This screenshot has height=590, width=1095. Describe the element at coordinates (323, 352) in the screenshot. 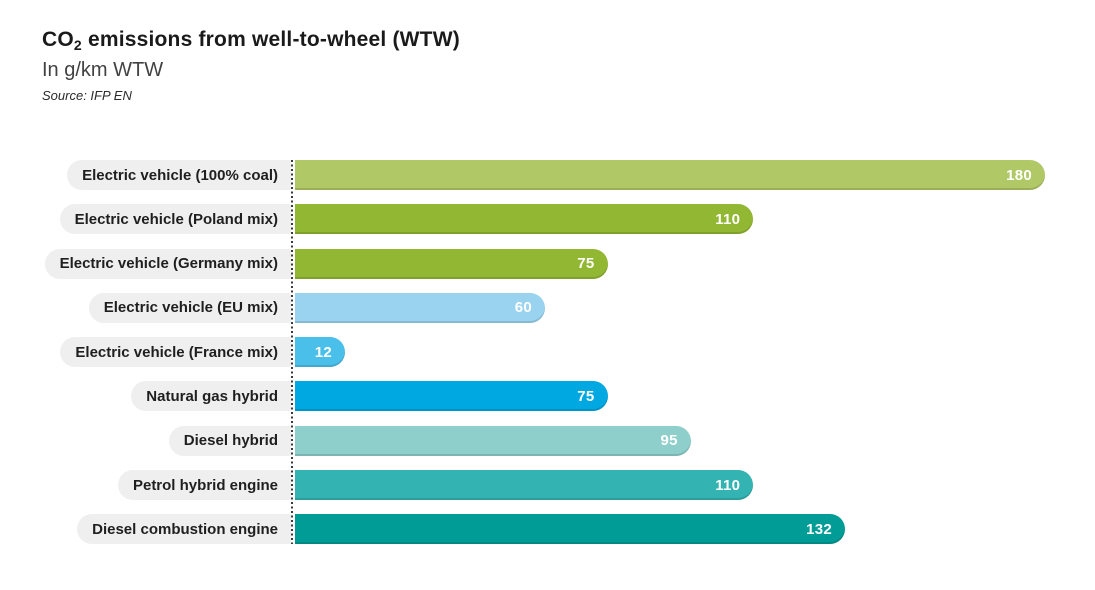

I see `bar-value: 12` at that location.